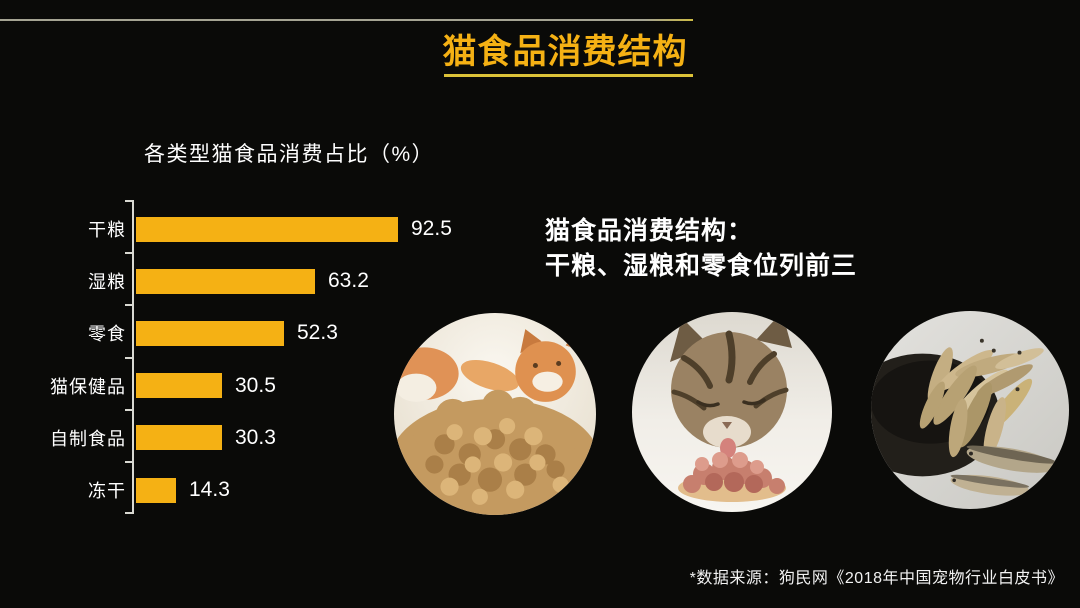 This screenshot has height=608, width=1080. What do you see at coordinates (317, 333) in the screenshot?
I see `value-label: 52.3` at bounding box center [317, 333].